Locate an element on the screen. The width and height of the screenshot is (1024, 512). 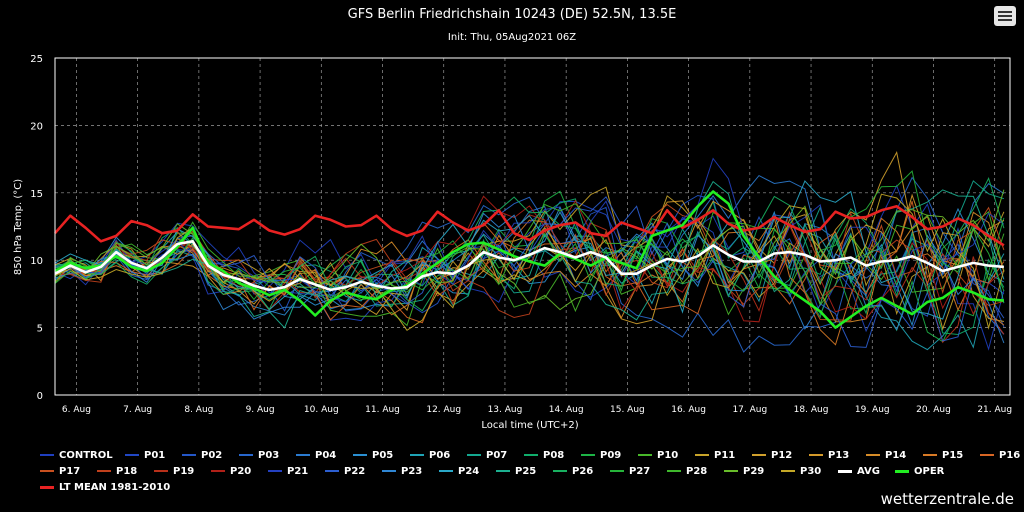
legend-item-p29: P29 is located at coordinates (752, 471).